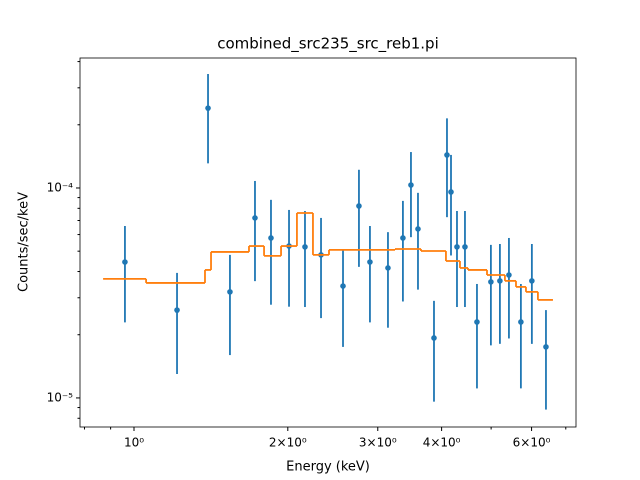 The image size is (640, 480). What do you see at coordinates (60, 187) in the screenshot?
I see `y-tick-label: 10⁻⁴` at bounding box center [60, 187].